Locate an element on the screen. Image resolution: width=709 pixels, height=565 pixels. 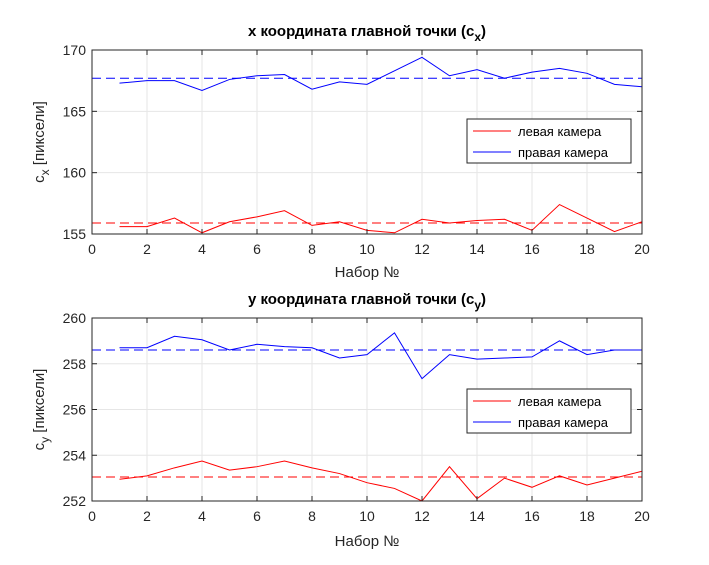
chart-title: y координата главной точки (cy) is located at coordinates (367, 301).